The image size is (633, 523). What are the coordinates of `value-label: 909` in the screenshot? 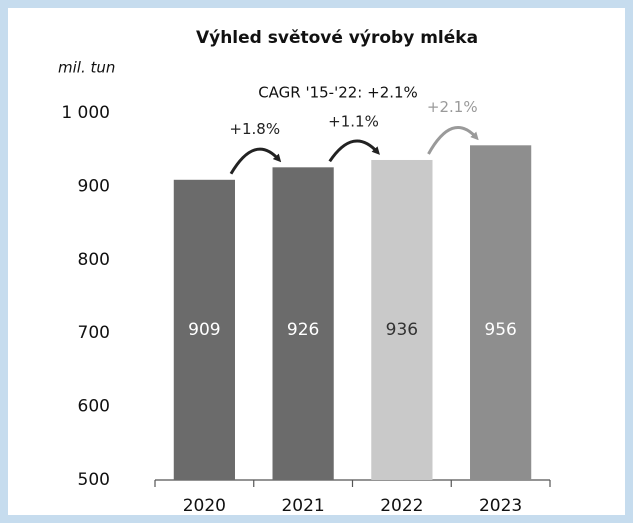 It's located at (204, 330).